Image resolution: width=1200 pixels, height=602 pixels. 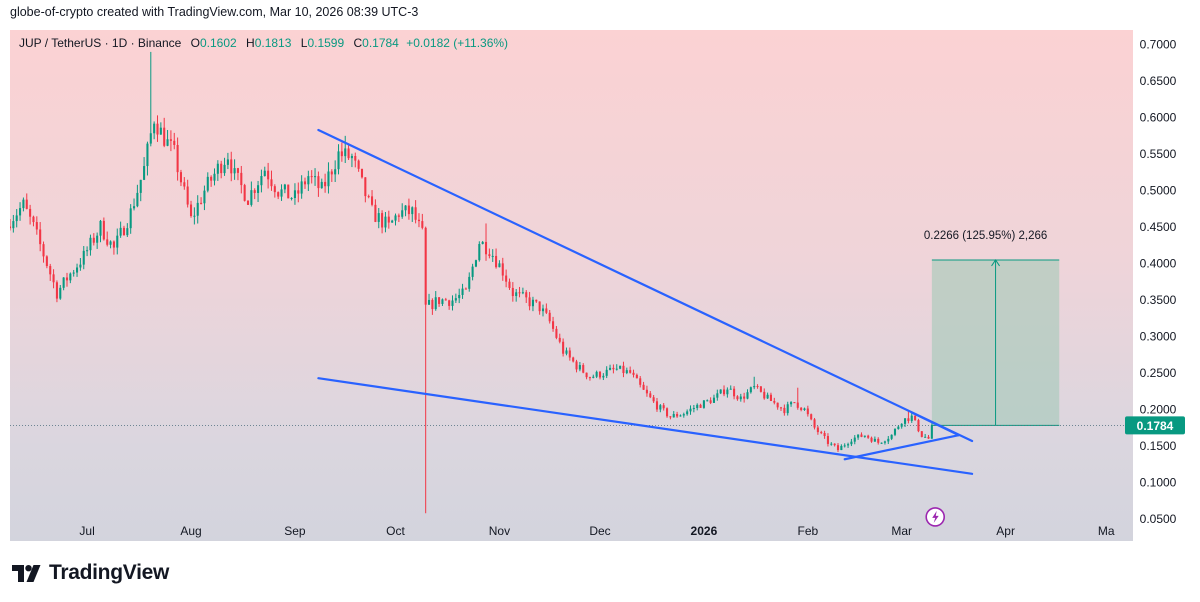 What do you see at coordinates (995, 263) in the screenshot?
I see `measure-arrow-head` at bounding box center [995, 263].